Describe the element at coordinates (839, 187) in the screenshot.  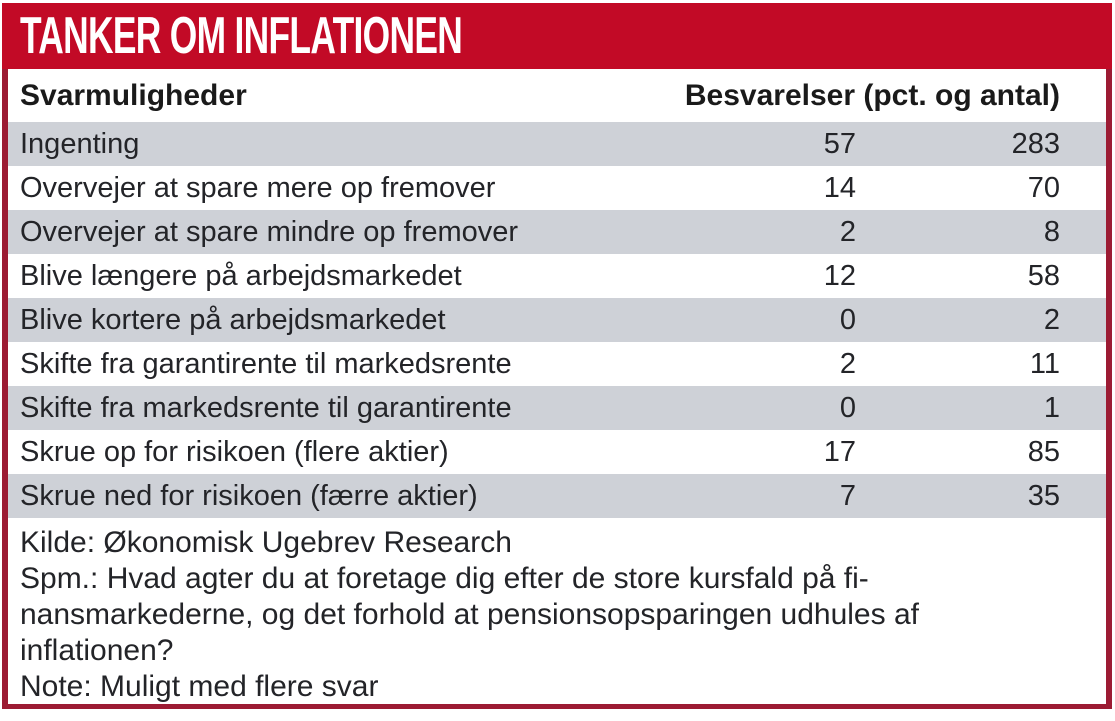
I see `row-pct-value: 14` at that location.